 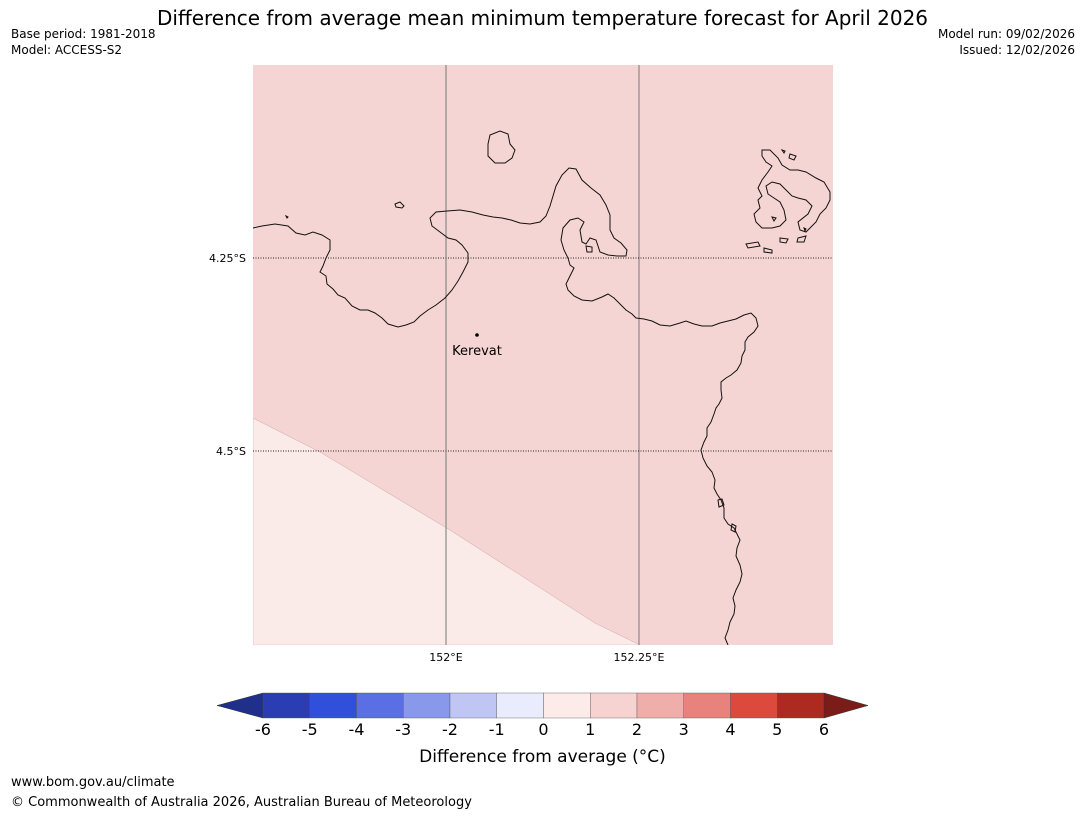 What do you see at coordinates (450, 729) in the screenshot?
I see `colorbar-tick-label: -2` at bounding box center [450, 729].